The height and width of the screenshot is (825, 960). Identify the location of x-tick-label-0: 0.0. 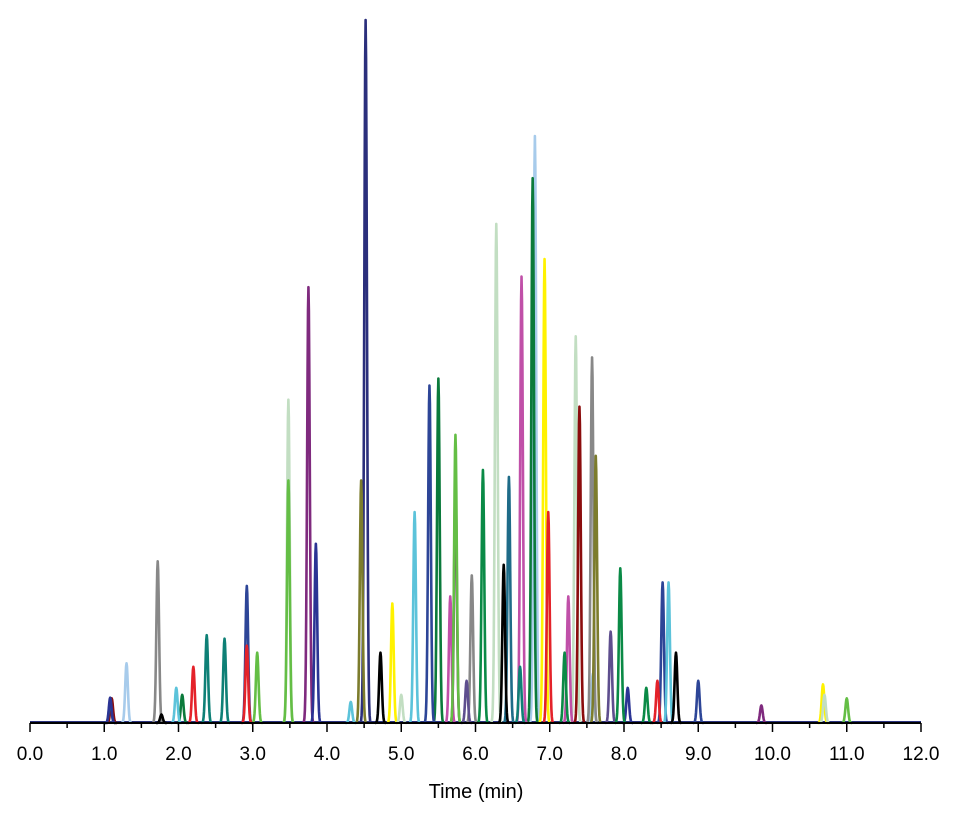
(30, 754).